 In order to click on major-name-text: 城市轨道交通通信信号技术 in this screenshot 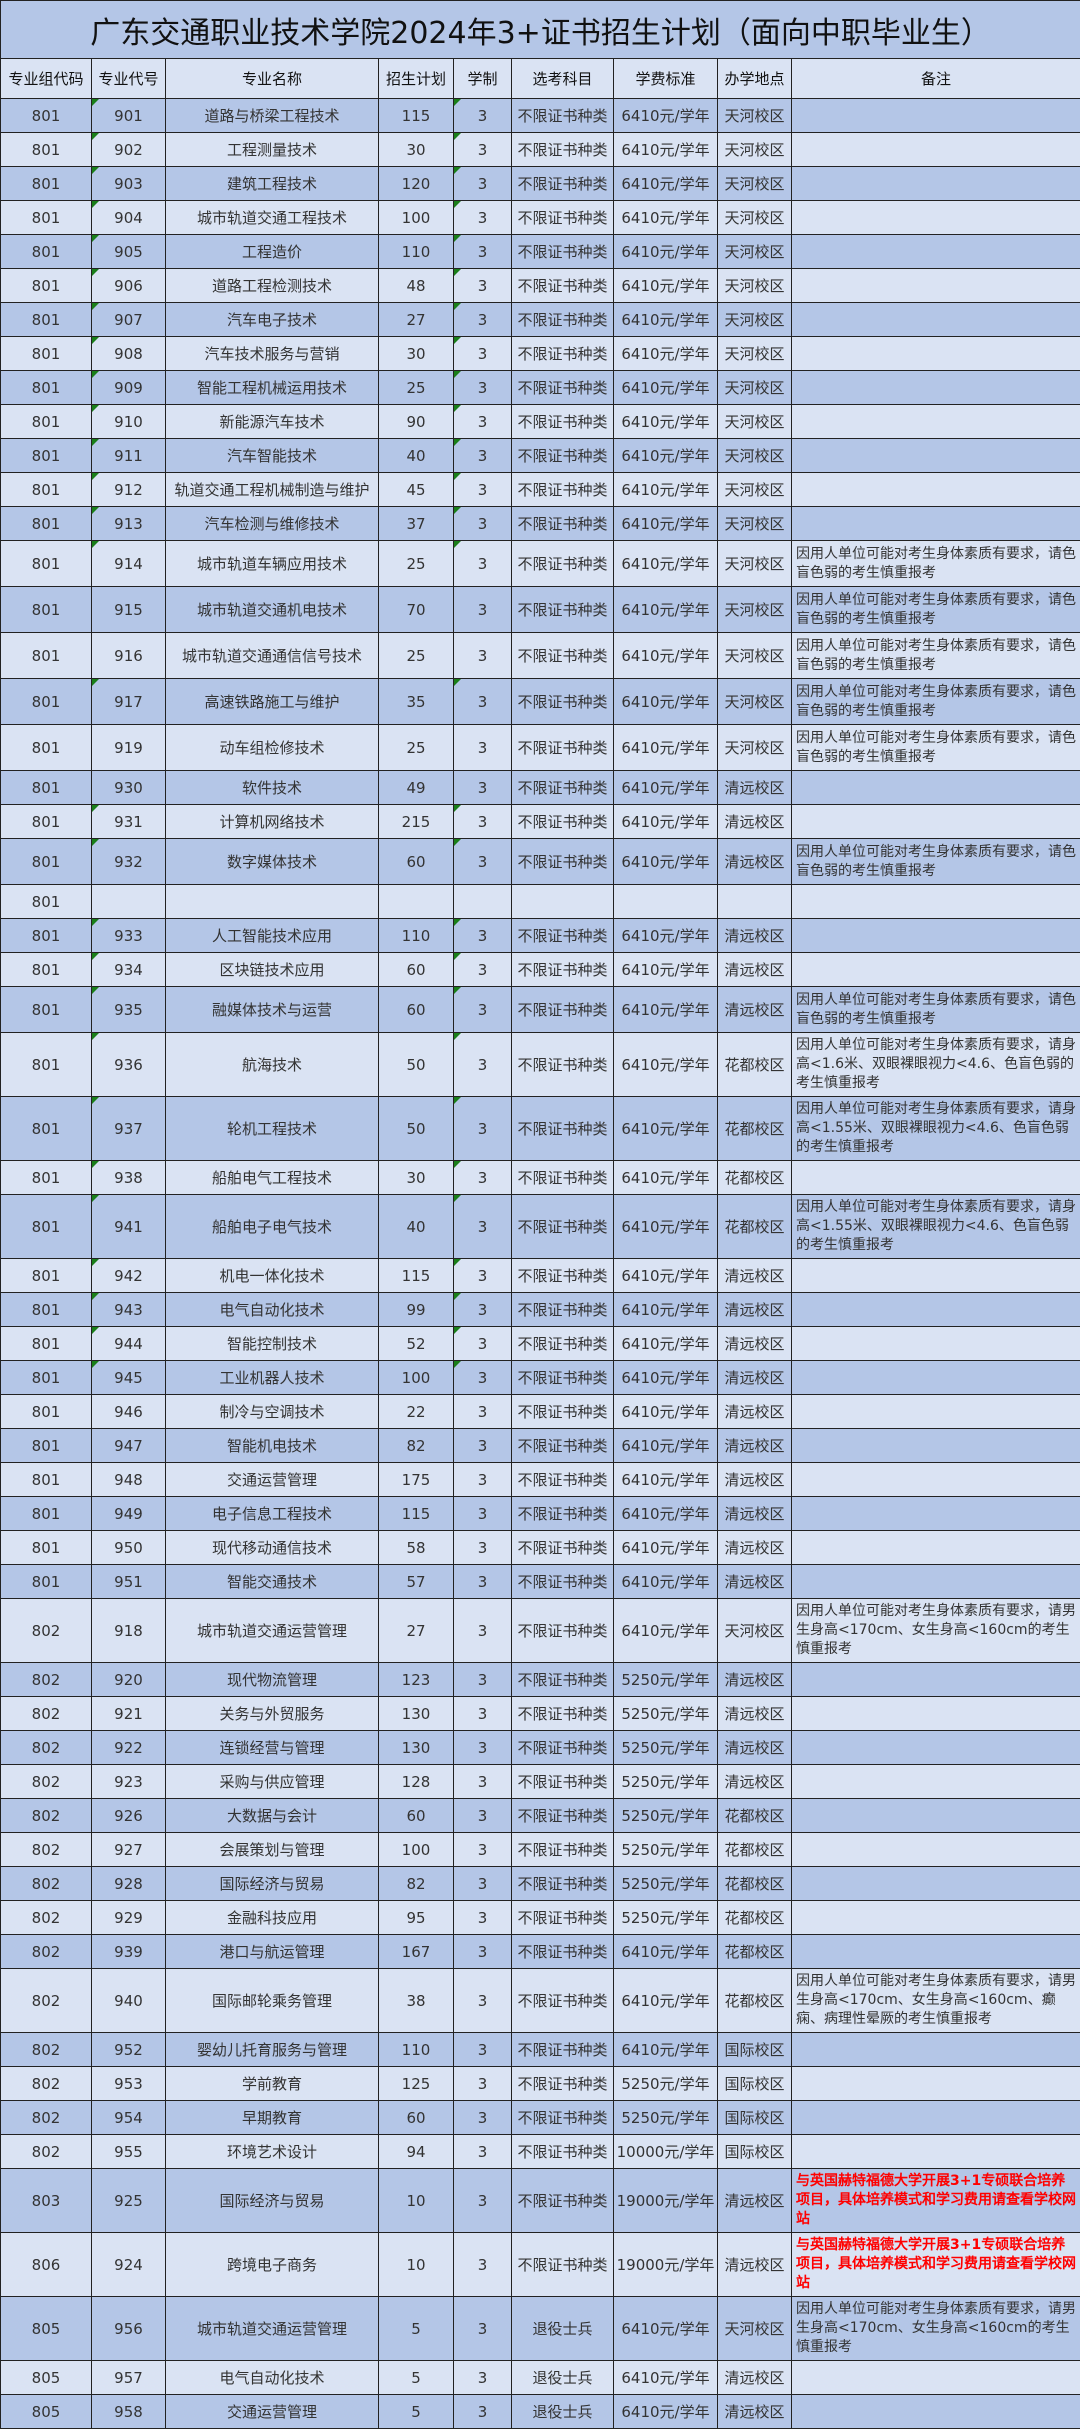, I will do `click(271, 656)`.